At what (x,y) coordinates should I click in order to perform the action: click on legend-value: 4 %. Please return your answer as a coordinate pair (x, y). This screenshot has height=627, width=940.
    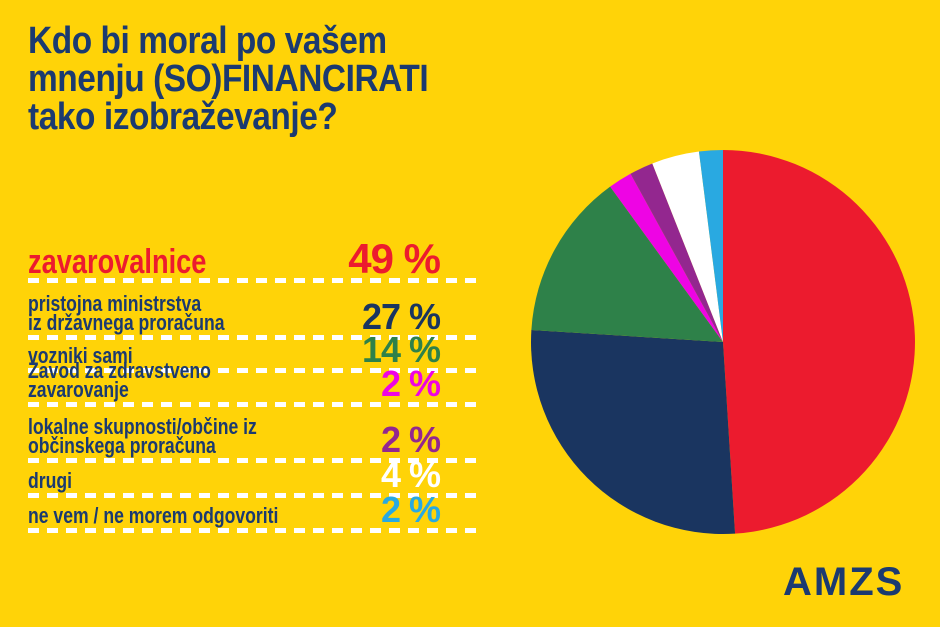
    Looking at the image, I should click on (410, 475).